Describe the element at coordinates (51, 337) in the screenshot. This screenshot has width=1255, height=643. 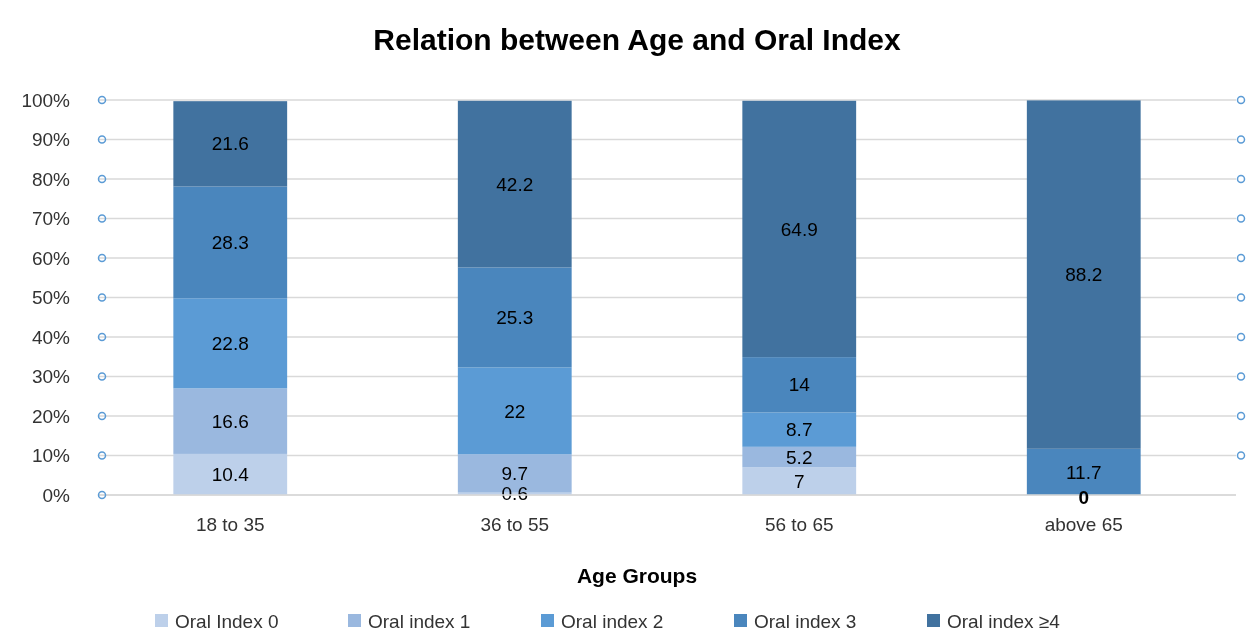
I see `y-tick-label: 40%` at that location.